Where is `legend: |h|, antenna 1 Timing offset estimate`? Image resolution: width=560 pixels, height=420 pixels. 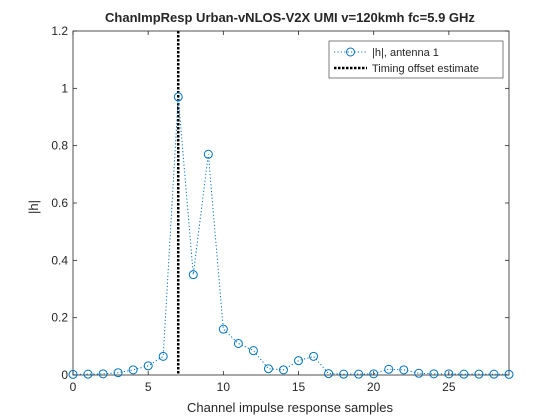 legend: |h|, antenna 1 Timing offset estimate is located at coordinates (416, 59).